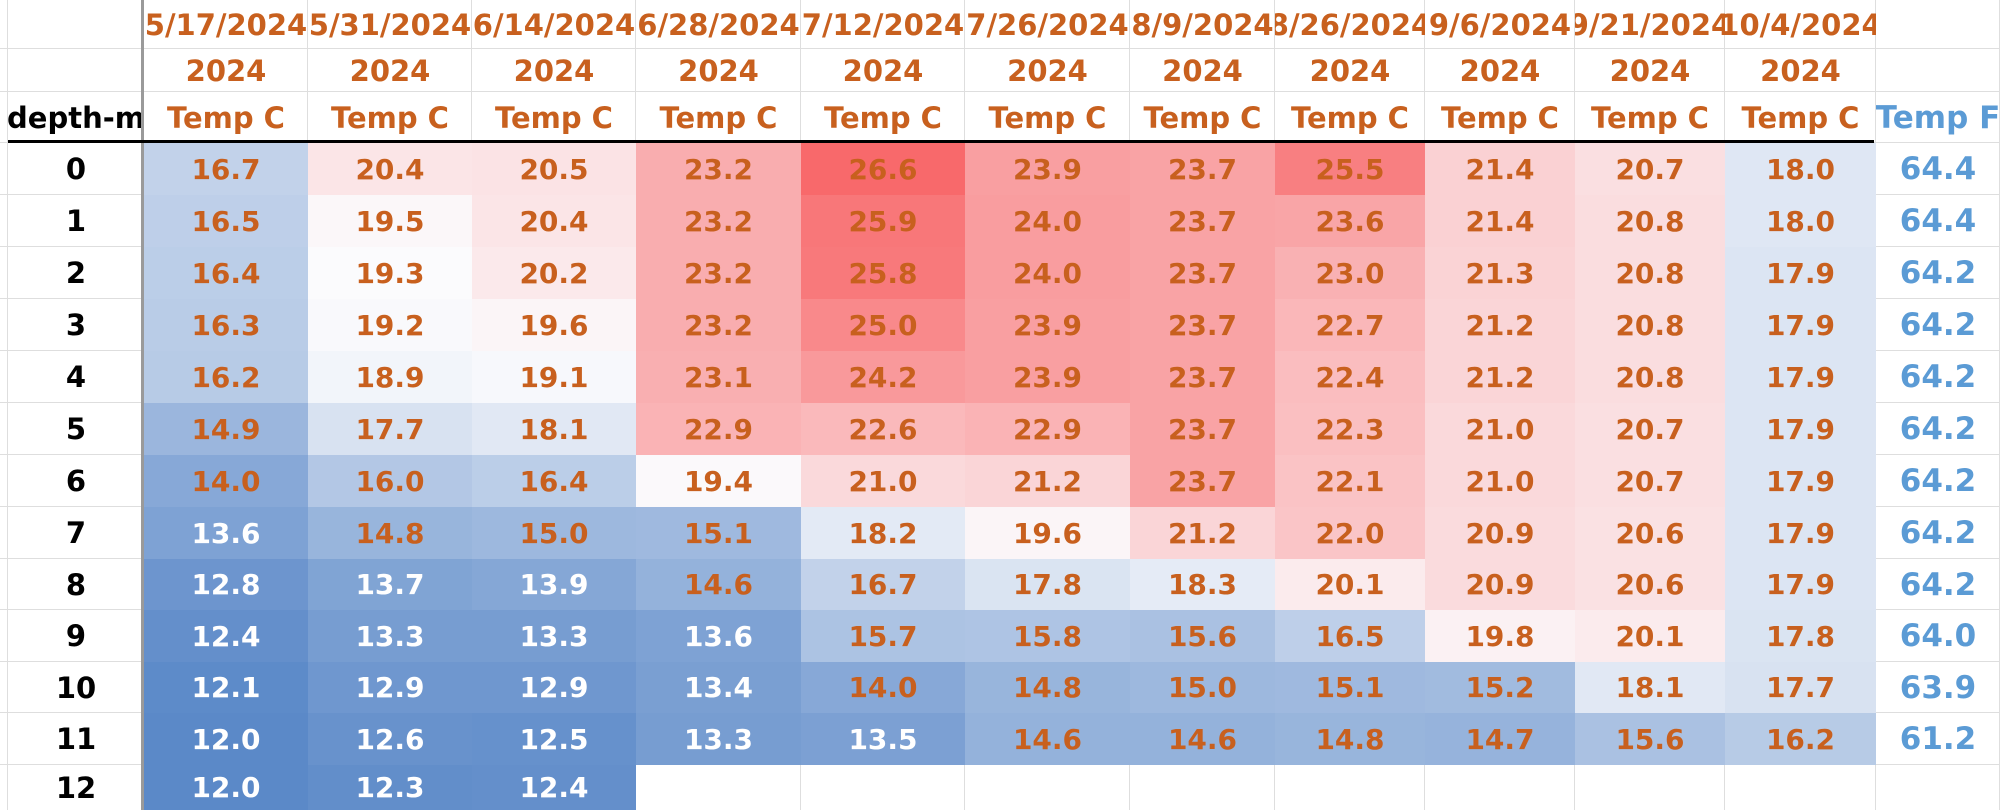  Describe the element at coordinates (1800, 739) in the screenshot. I see `data-cell: 16.2` at that location.